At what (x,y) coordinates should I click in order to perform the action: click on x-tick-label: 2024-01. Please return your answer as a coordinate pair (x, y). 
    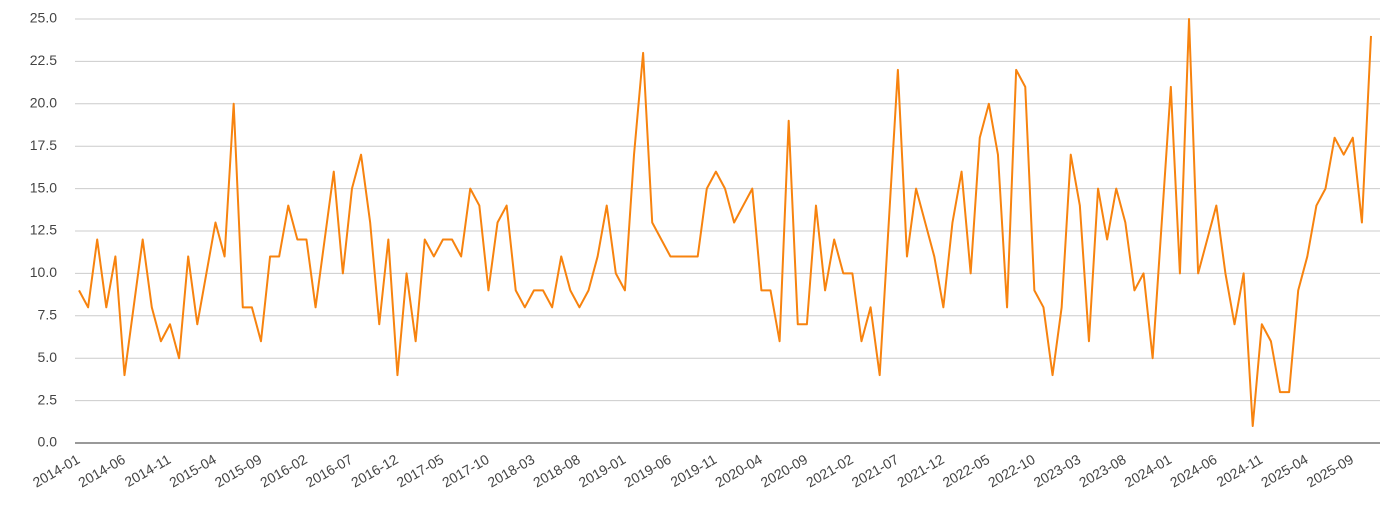
    Looking at the image, I should click on (1148, 471).